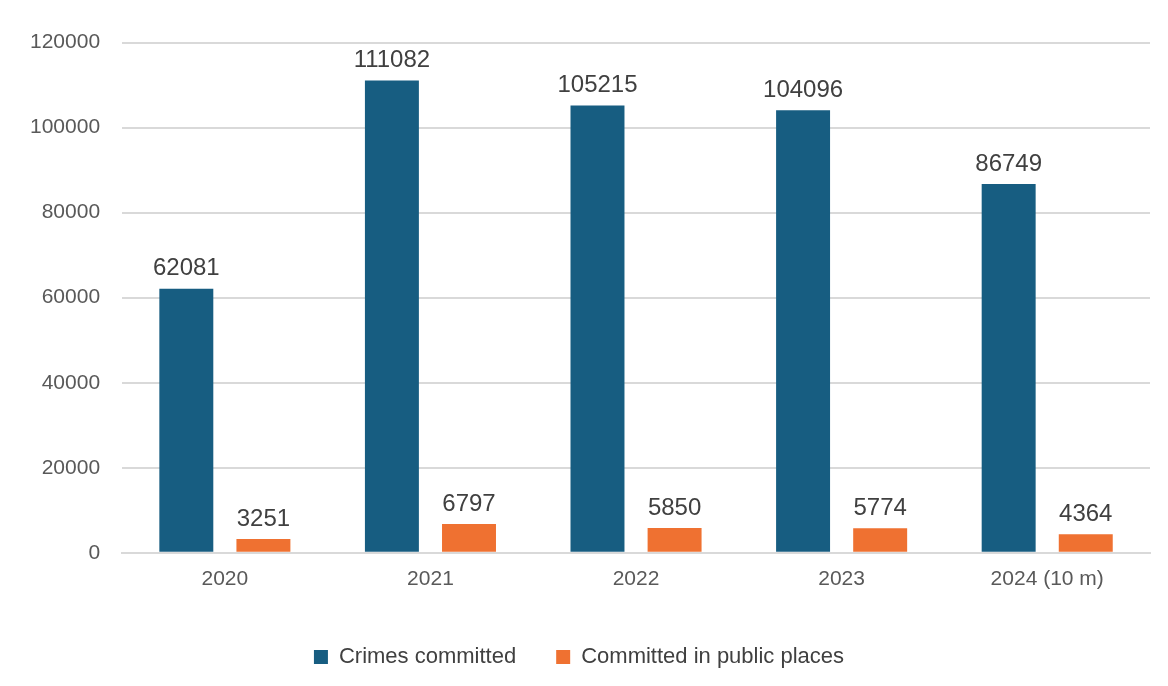  Describe the element at coordinates (1086, 512) in the screenshot. I see `data-label: 4364` at that location.